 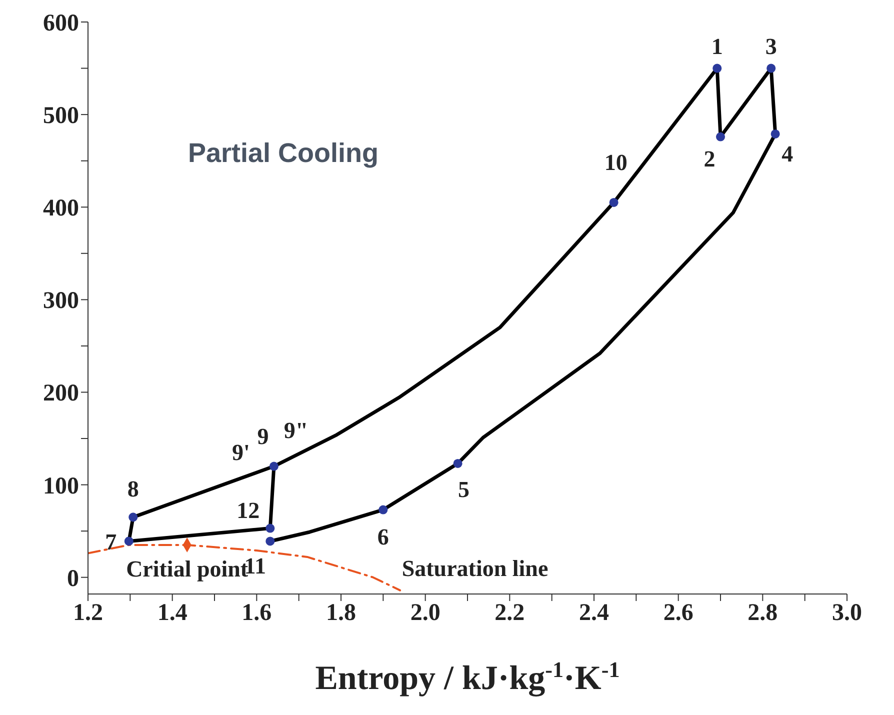 What do you see at coordinates (383, 537) in the screenshot?
I see `annotation: 6` at bounding box center [383, 537].